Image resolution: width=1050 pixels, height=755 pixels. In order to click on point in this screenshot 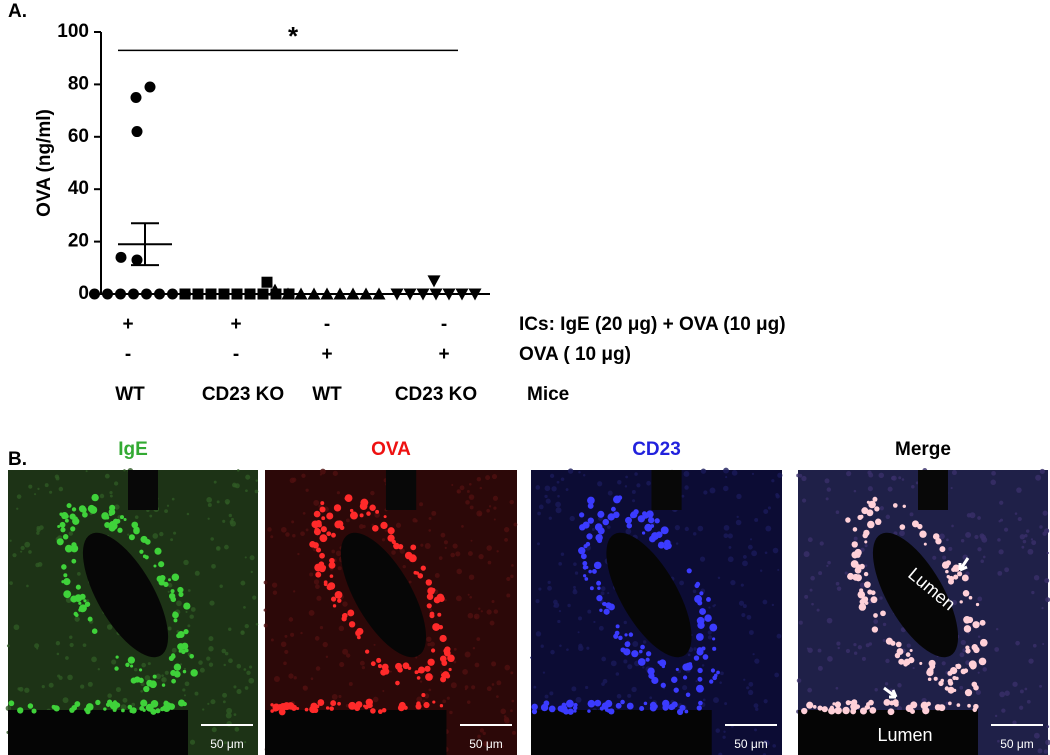, I will do `click(397, 294)`.